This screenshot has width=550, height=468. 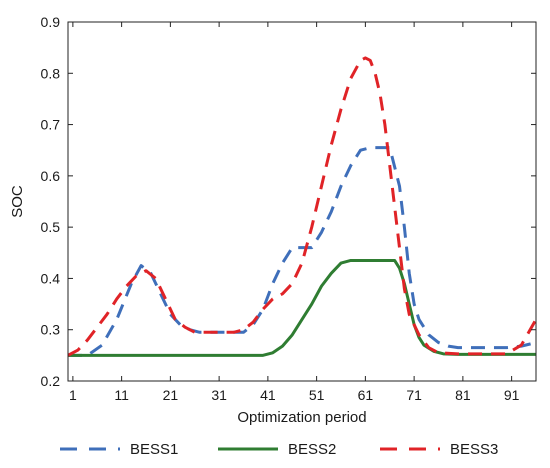 I want to click on x-tick-label: 1, so click(x=73, y=395).